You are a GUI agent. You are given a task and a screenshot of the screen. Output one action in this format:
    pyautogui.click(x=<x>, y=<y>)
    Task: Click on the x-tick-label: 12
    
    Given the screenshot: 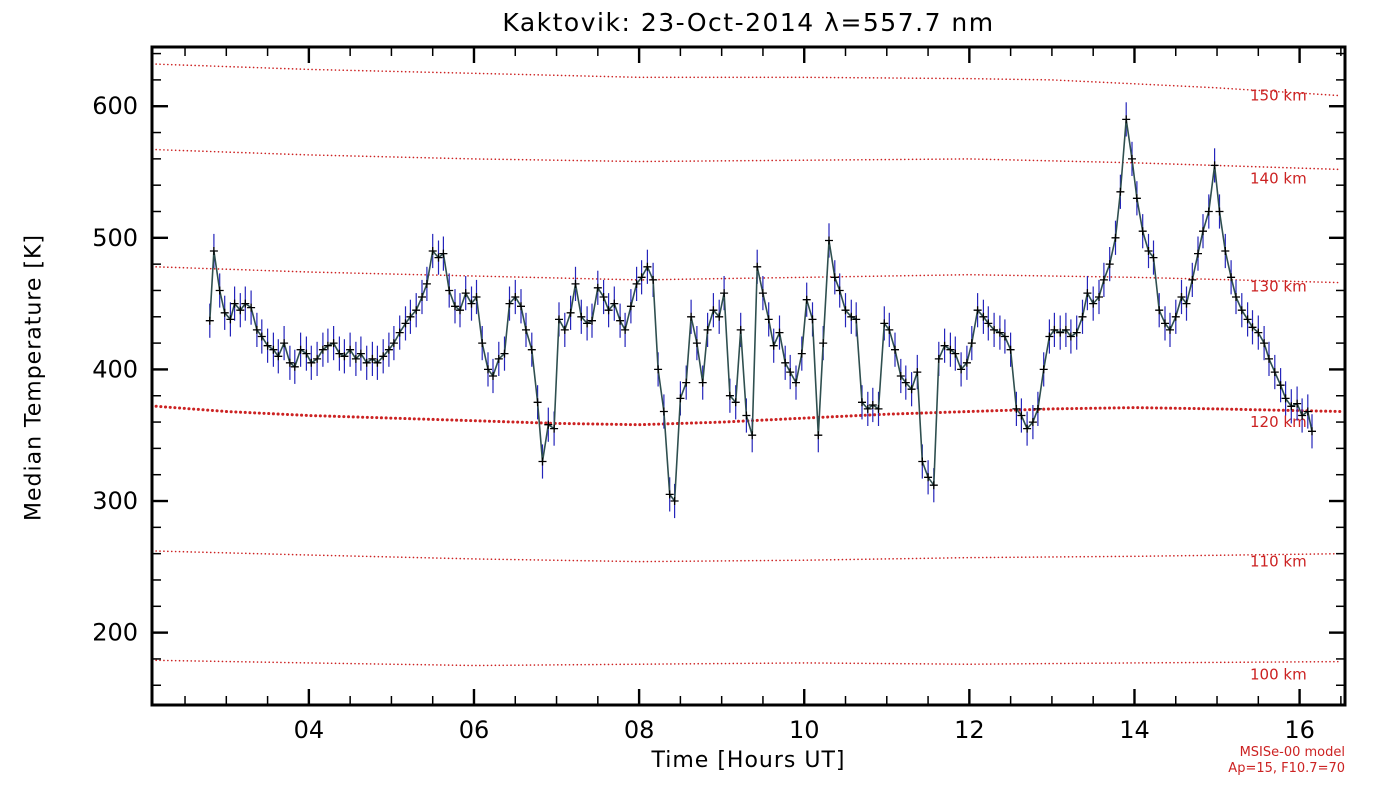 What is the action you would take?
    pyautogui.click(x=969, y=730)
    